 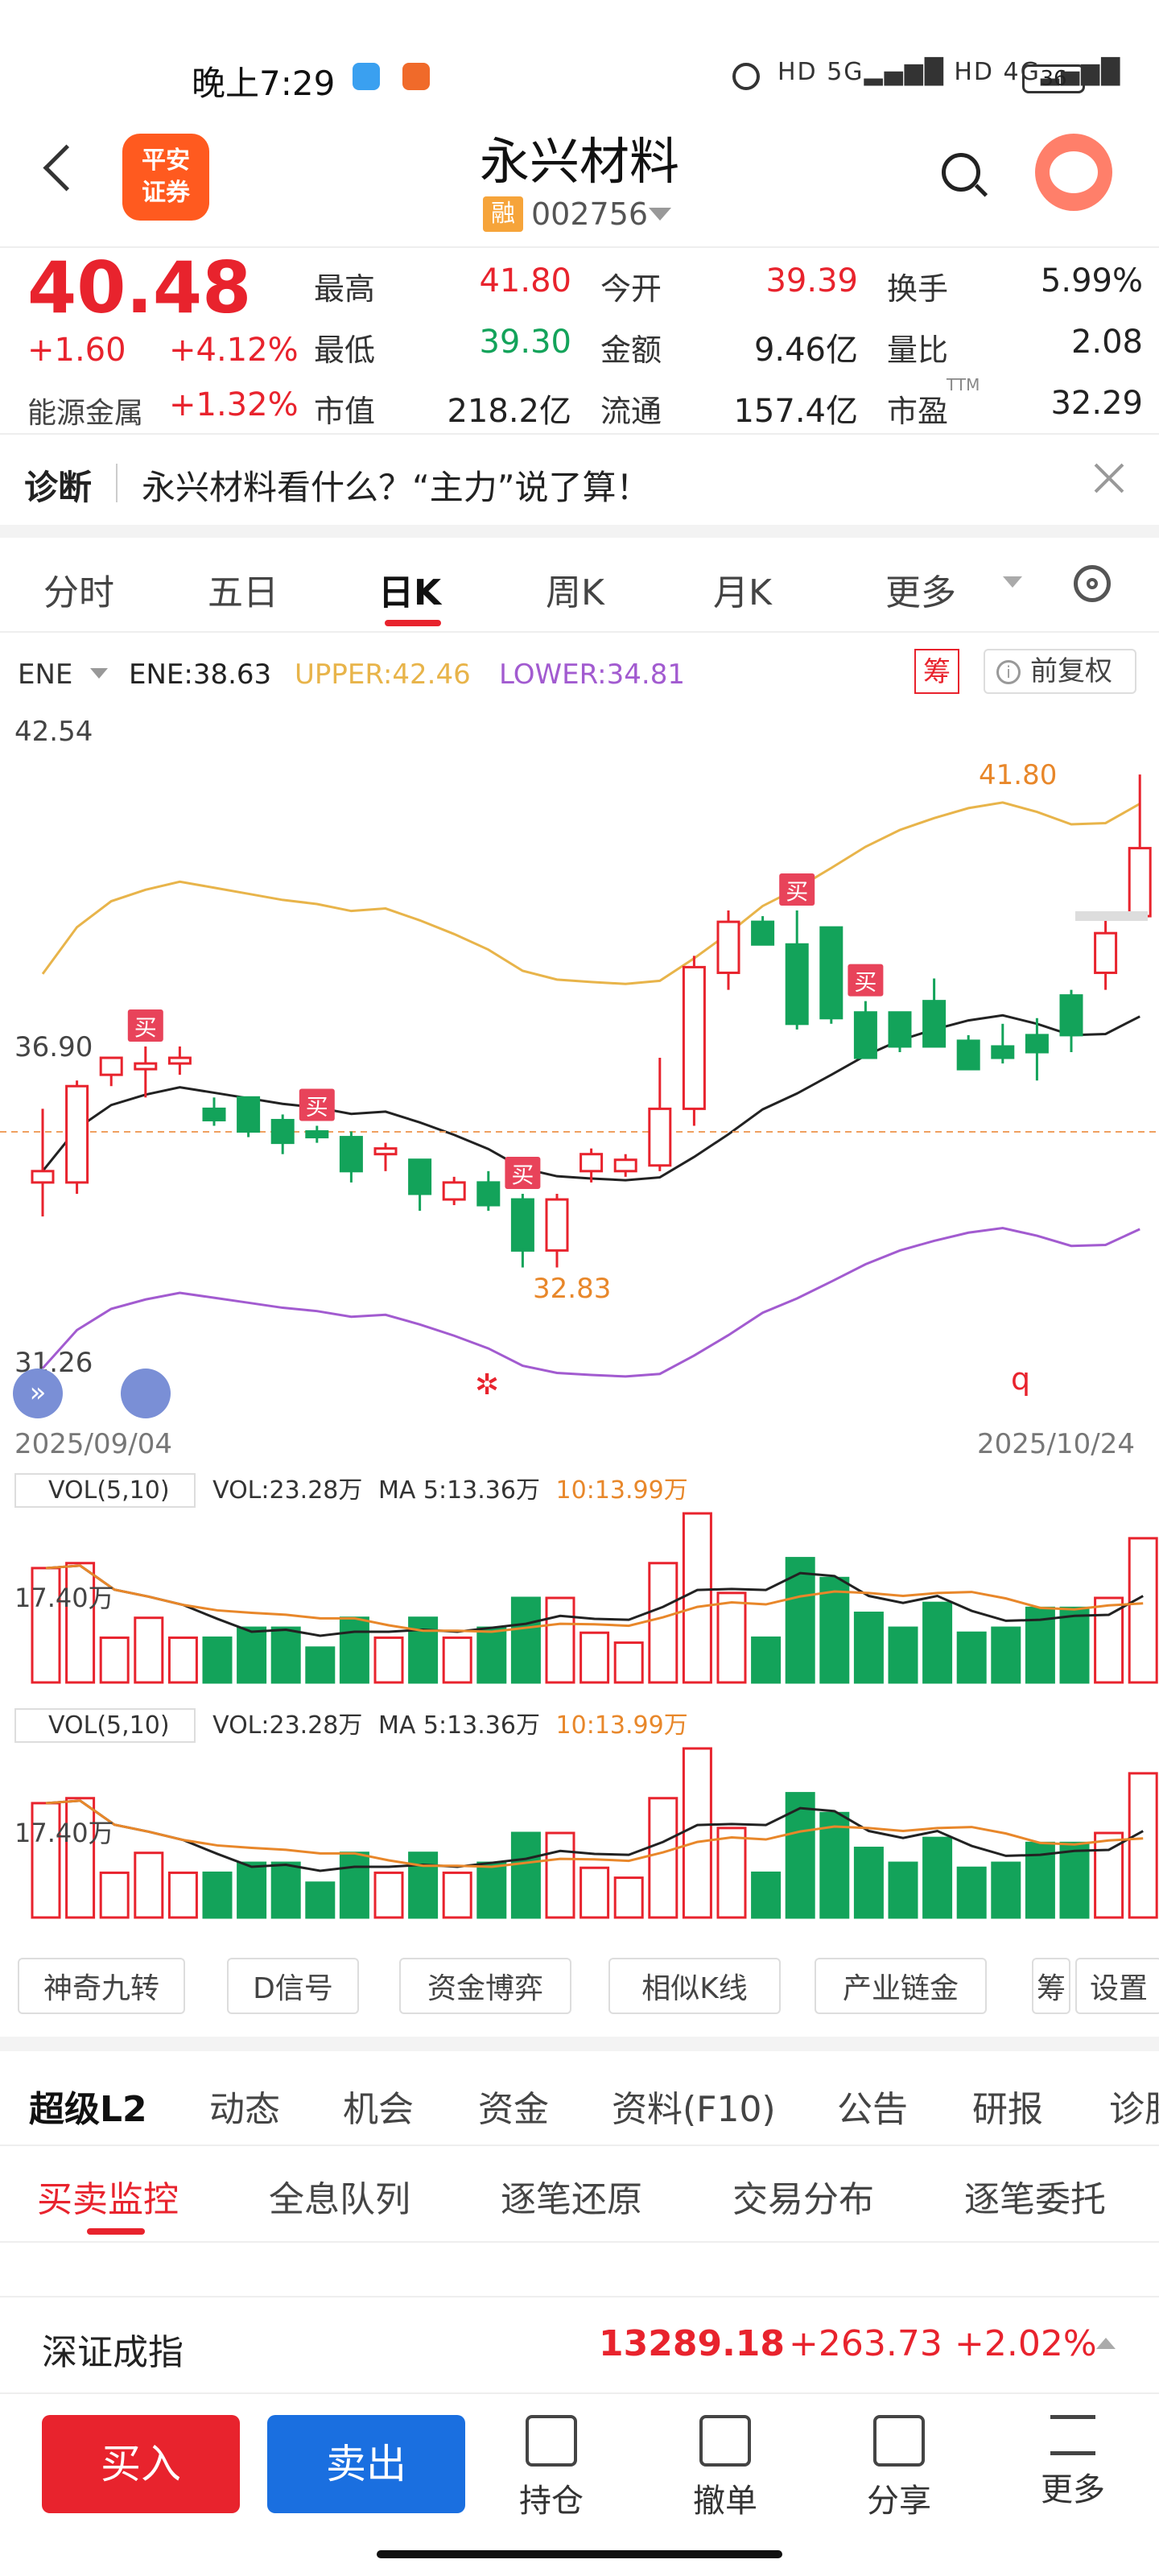 I want to click on info-tab-news: 动态, so click(x=244, y=2109).